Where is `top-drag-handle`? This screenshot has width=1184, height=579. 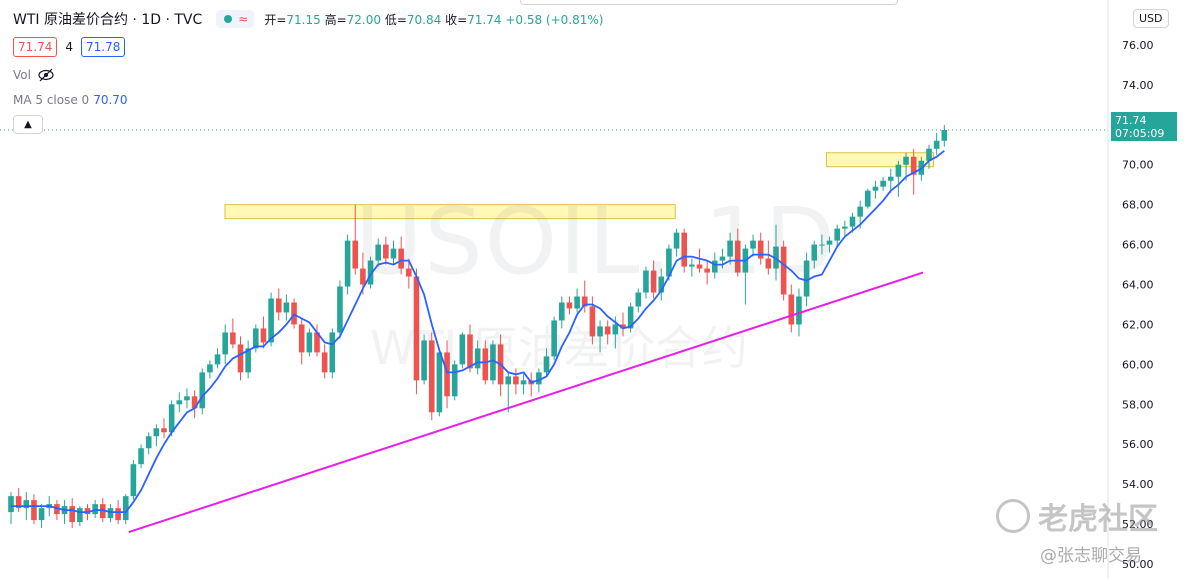
top-drag-handle is located at coordinates (709, 2).